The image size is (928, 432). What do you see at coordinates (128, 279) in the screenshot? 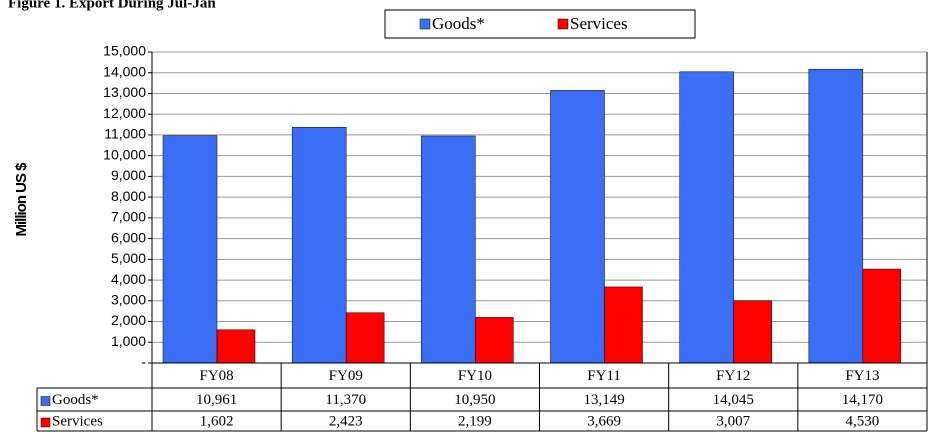
I see `y-tick-label: 4,000` at bounding box center [128, 279].